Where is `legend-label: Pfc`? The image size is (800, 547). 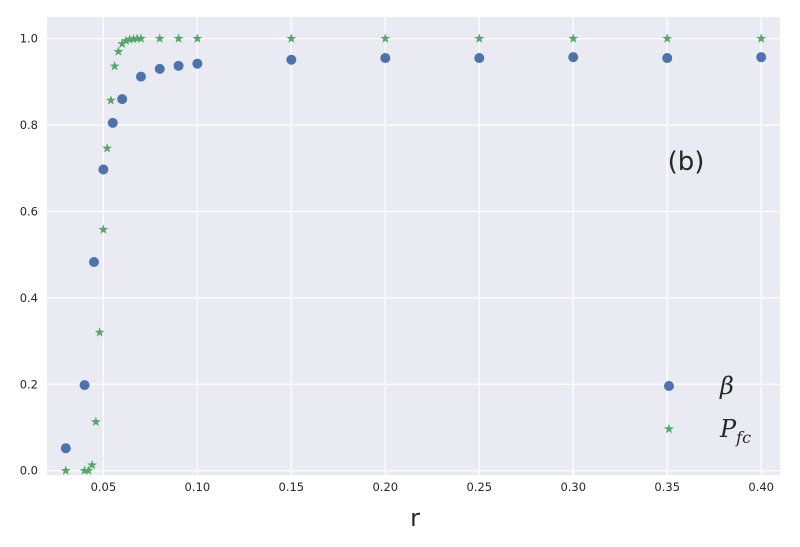 legend-label: Pfc is located at coordinates (735, 431).